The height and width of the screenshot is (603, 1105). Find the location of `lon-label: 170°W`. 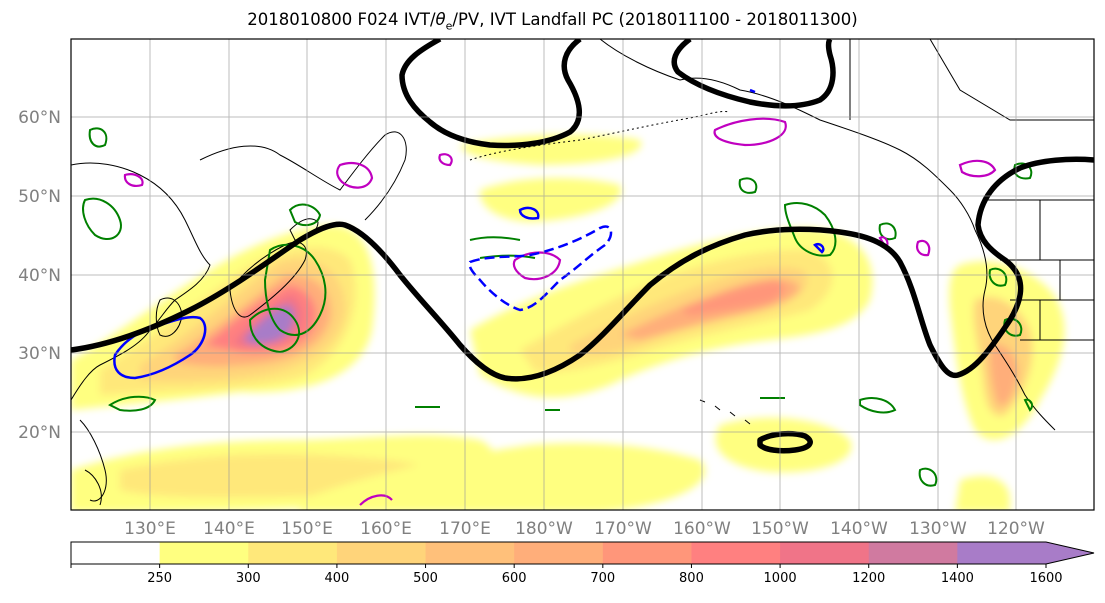

lon-label: 170°W is located at coordinates (623, 529).